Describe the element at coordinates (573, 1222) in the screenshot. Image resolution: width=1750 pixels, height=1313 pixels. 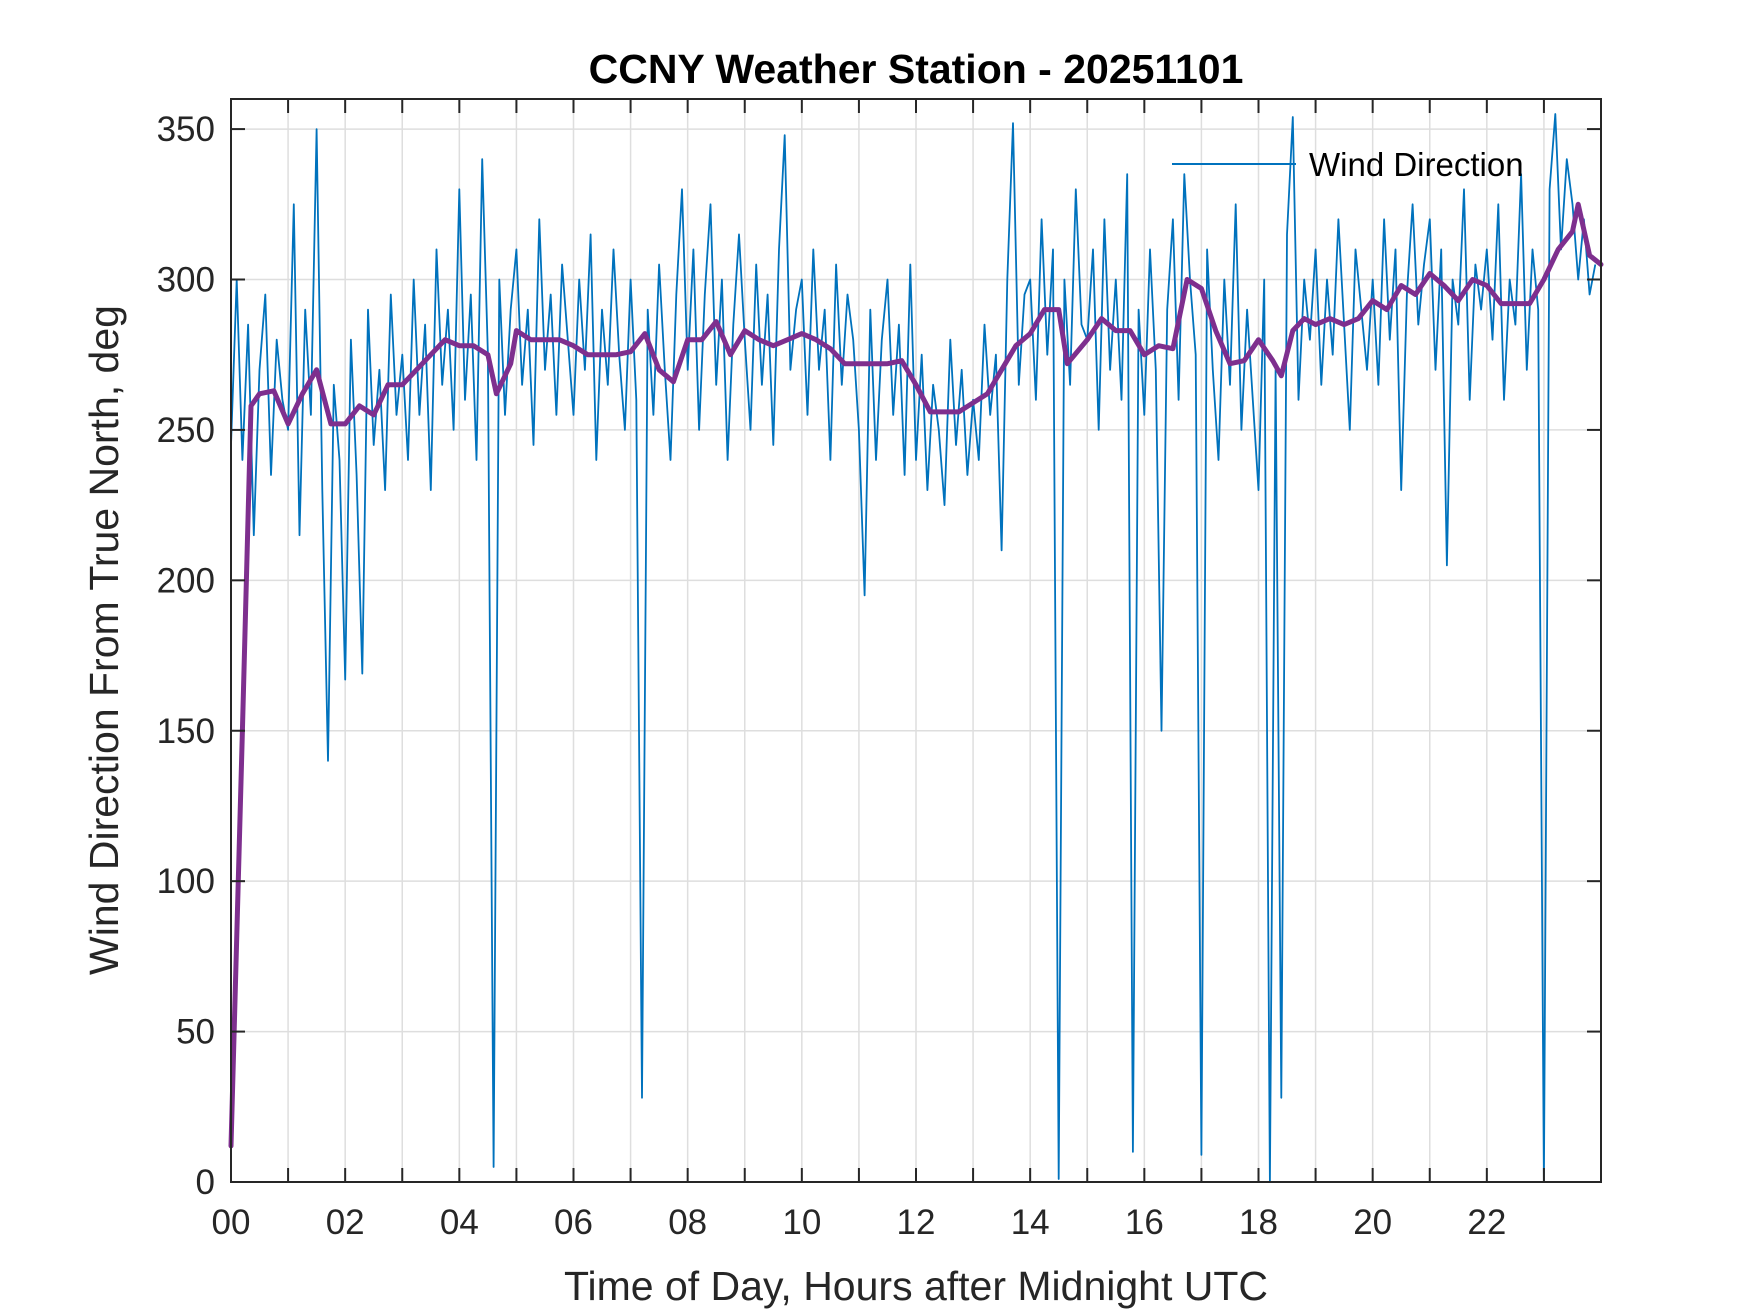
I see `x-tick-label: 06` at that location.